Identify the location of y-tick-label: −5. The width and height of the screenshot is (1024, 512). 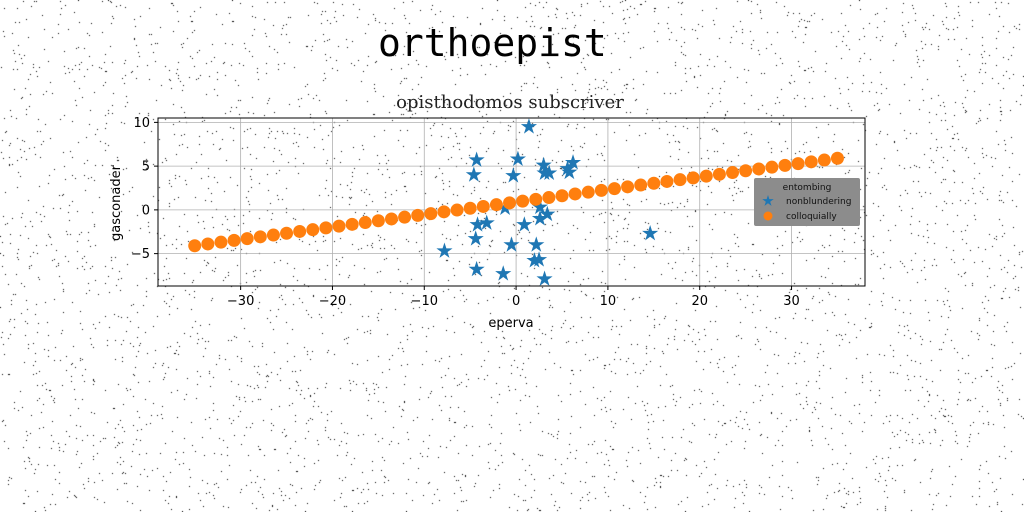
(140, 254).